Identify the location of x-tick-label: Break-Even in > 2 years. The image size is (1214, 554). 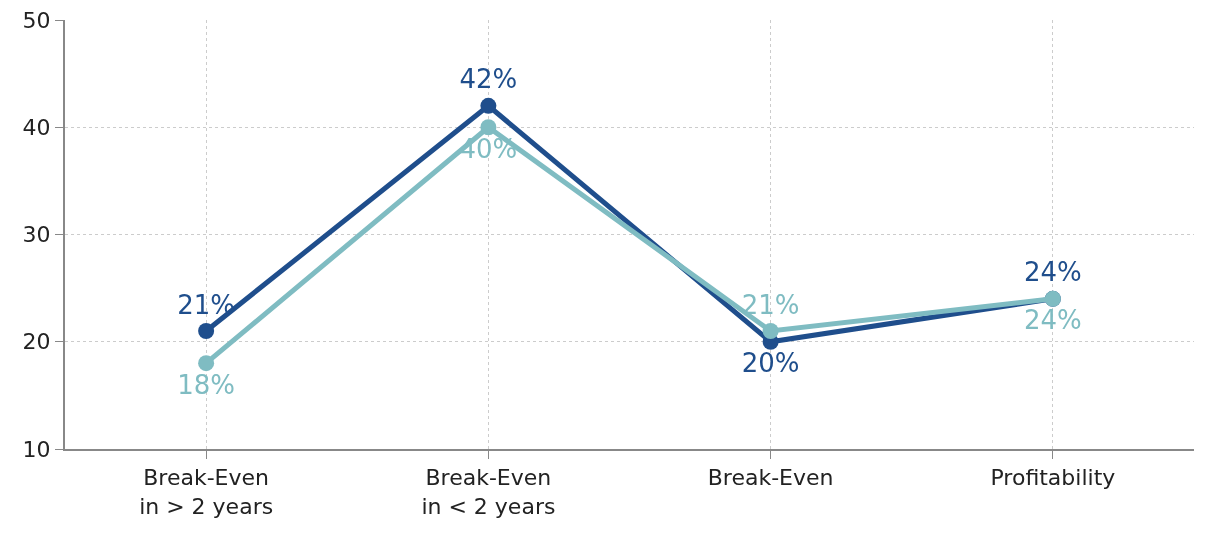
(206, 492).